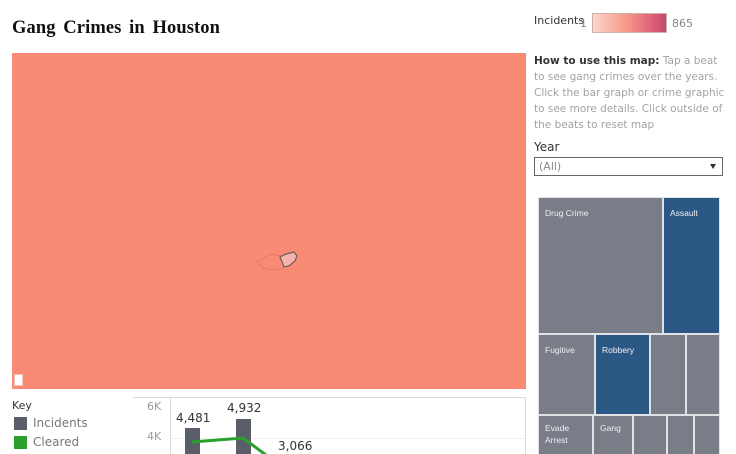 The width and height of the screenshot is (736, 454). I want to click on treemap-tile-evade-arrest: Evade Arrest, so click(565, 434).